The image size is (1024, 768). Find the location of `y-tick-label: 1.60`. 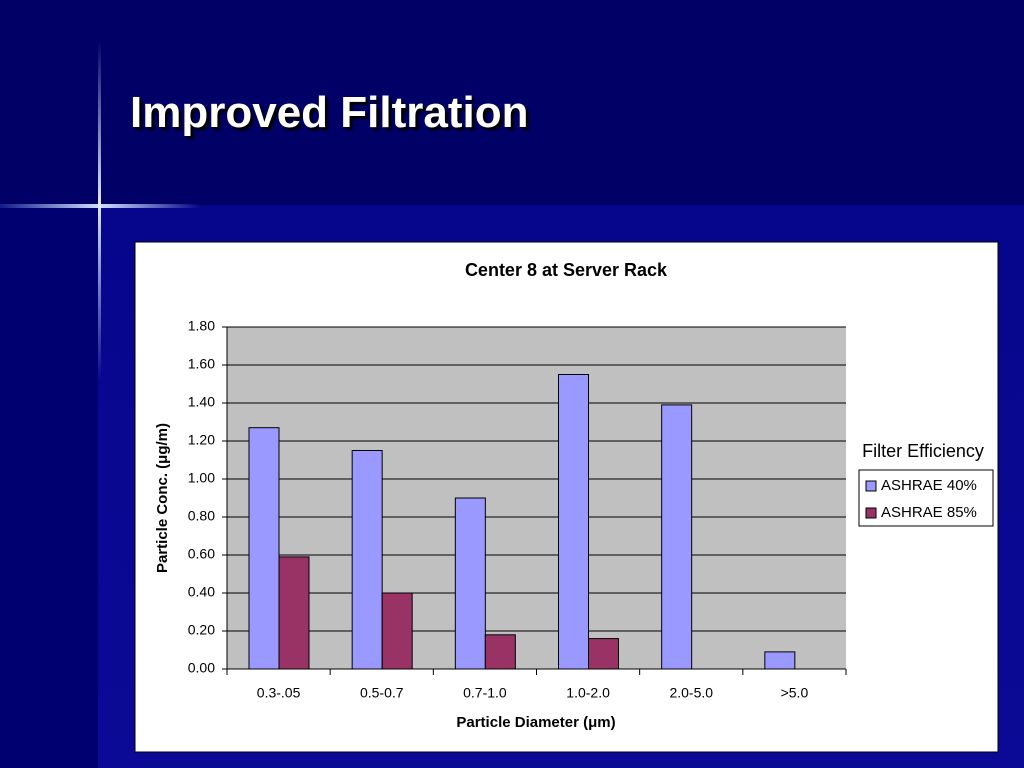

y-tick-label: 1.60 is located at coordinates (201, 364).